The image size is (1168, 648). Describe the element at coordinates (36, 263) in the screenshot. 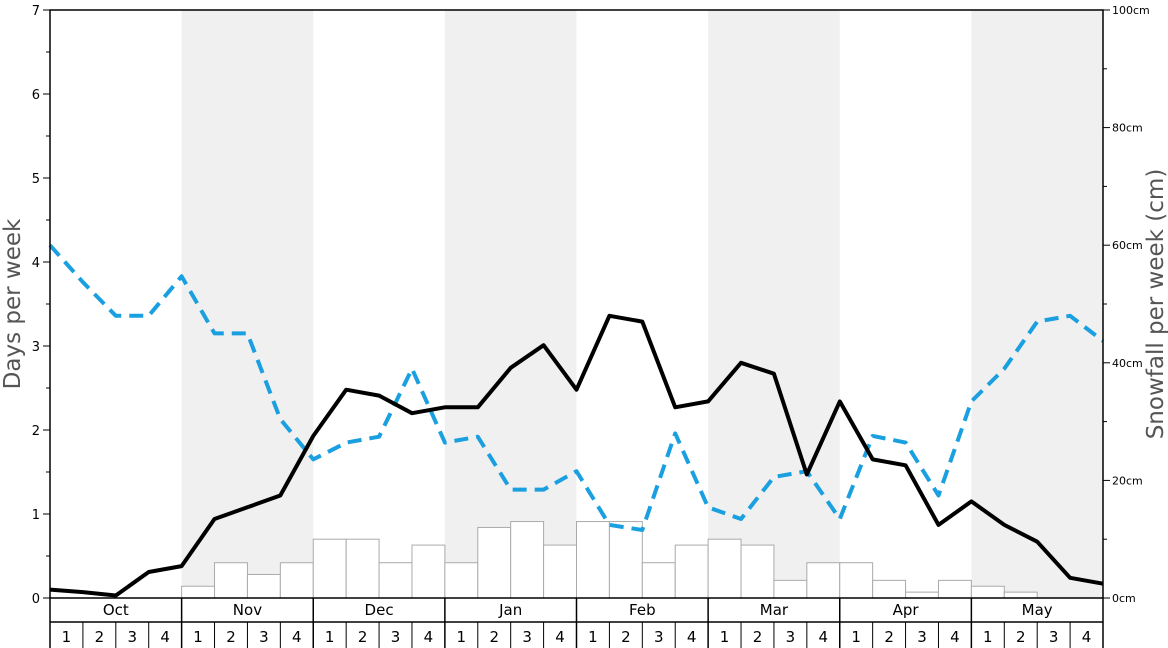

I see `left-tick-label: 4` at that location.